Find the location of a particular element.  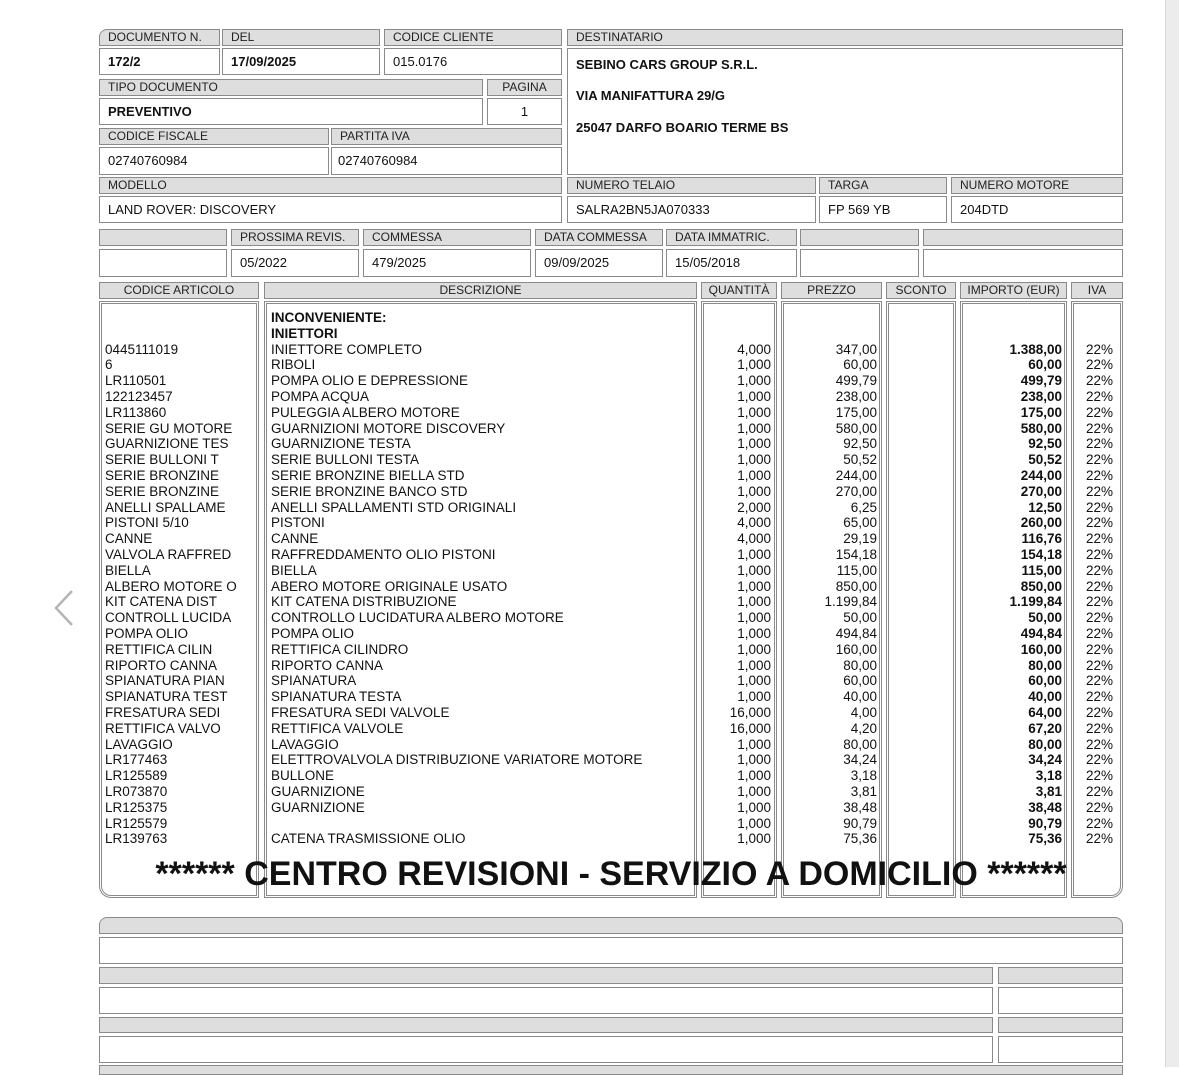

codice-fiscale-value: 02740760984 is located at coordinates (148, 160).